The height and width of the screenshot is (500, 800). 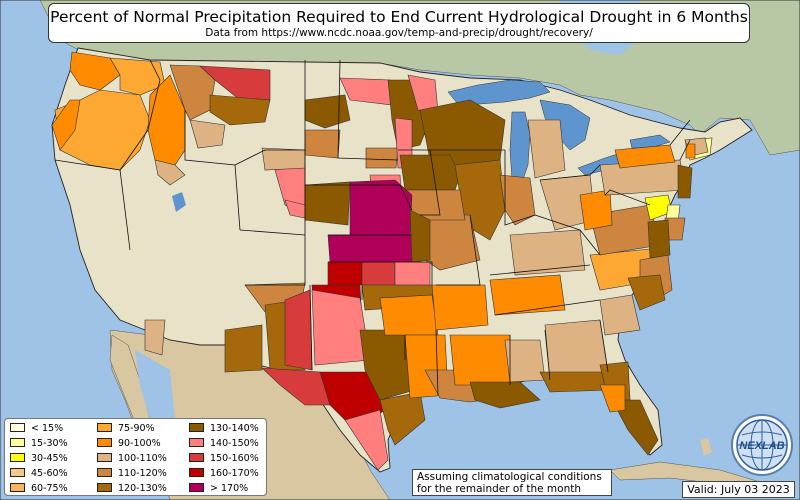 I want to click on region-nebraska, so click(x=381, y=207).